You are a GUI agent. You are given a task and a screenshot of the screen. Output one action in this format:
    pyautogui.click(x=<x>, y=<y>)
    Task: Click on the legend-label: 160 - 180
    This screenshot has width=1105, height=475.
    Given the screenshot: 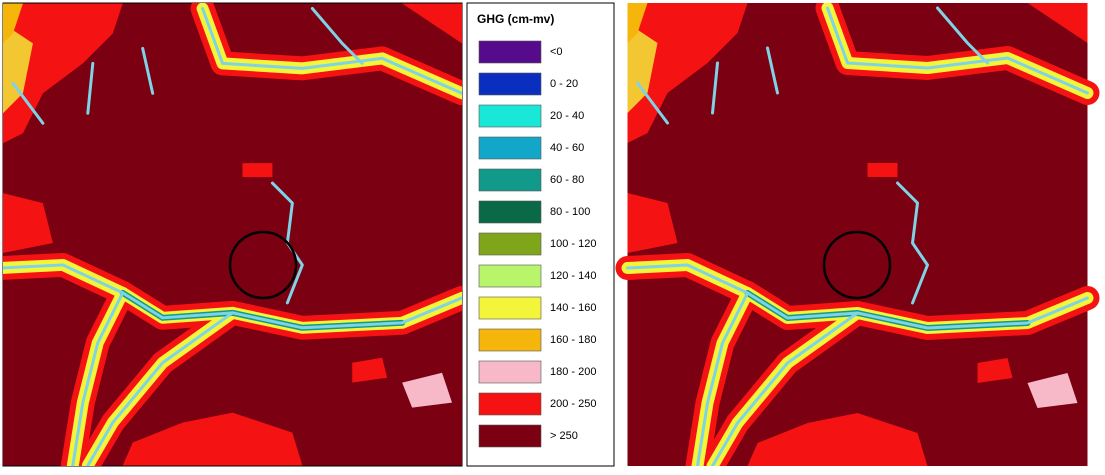 What is the action you would take?
    pyautogui.click(x=573, y=340)
    